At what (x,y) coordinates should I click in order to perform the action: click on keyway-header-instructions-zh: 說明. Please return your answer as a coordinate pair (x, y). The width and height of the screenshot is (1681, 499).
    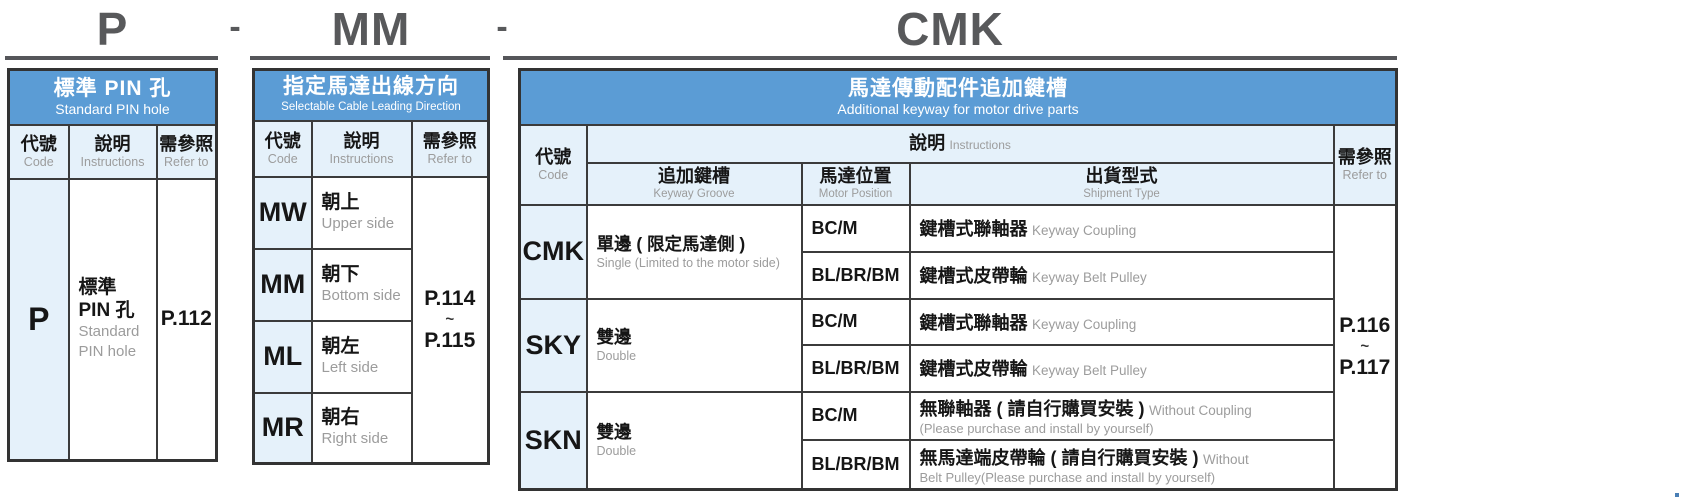
    Looking at the image, I should click on (927, 143).